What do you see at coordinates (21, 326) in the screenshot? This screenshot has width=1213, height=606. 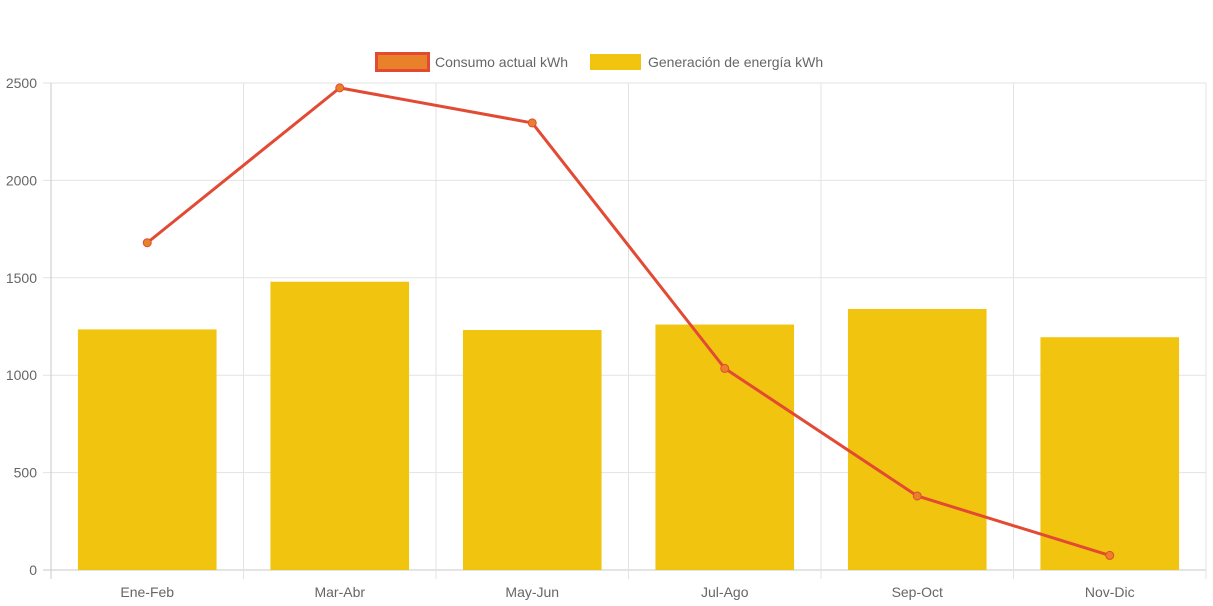 I see `y-axis-labels: 0 500 1000 1500 2000 2500` at bounding box center [21, 326].